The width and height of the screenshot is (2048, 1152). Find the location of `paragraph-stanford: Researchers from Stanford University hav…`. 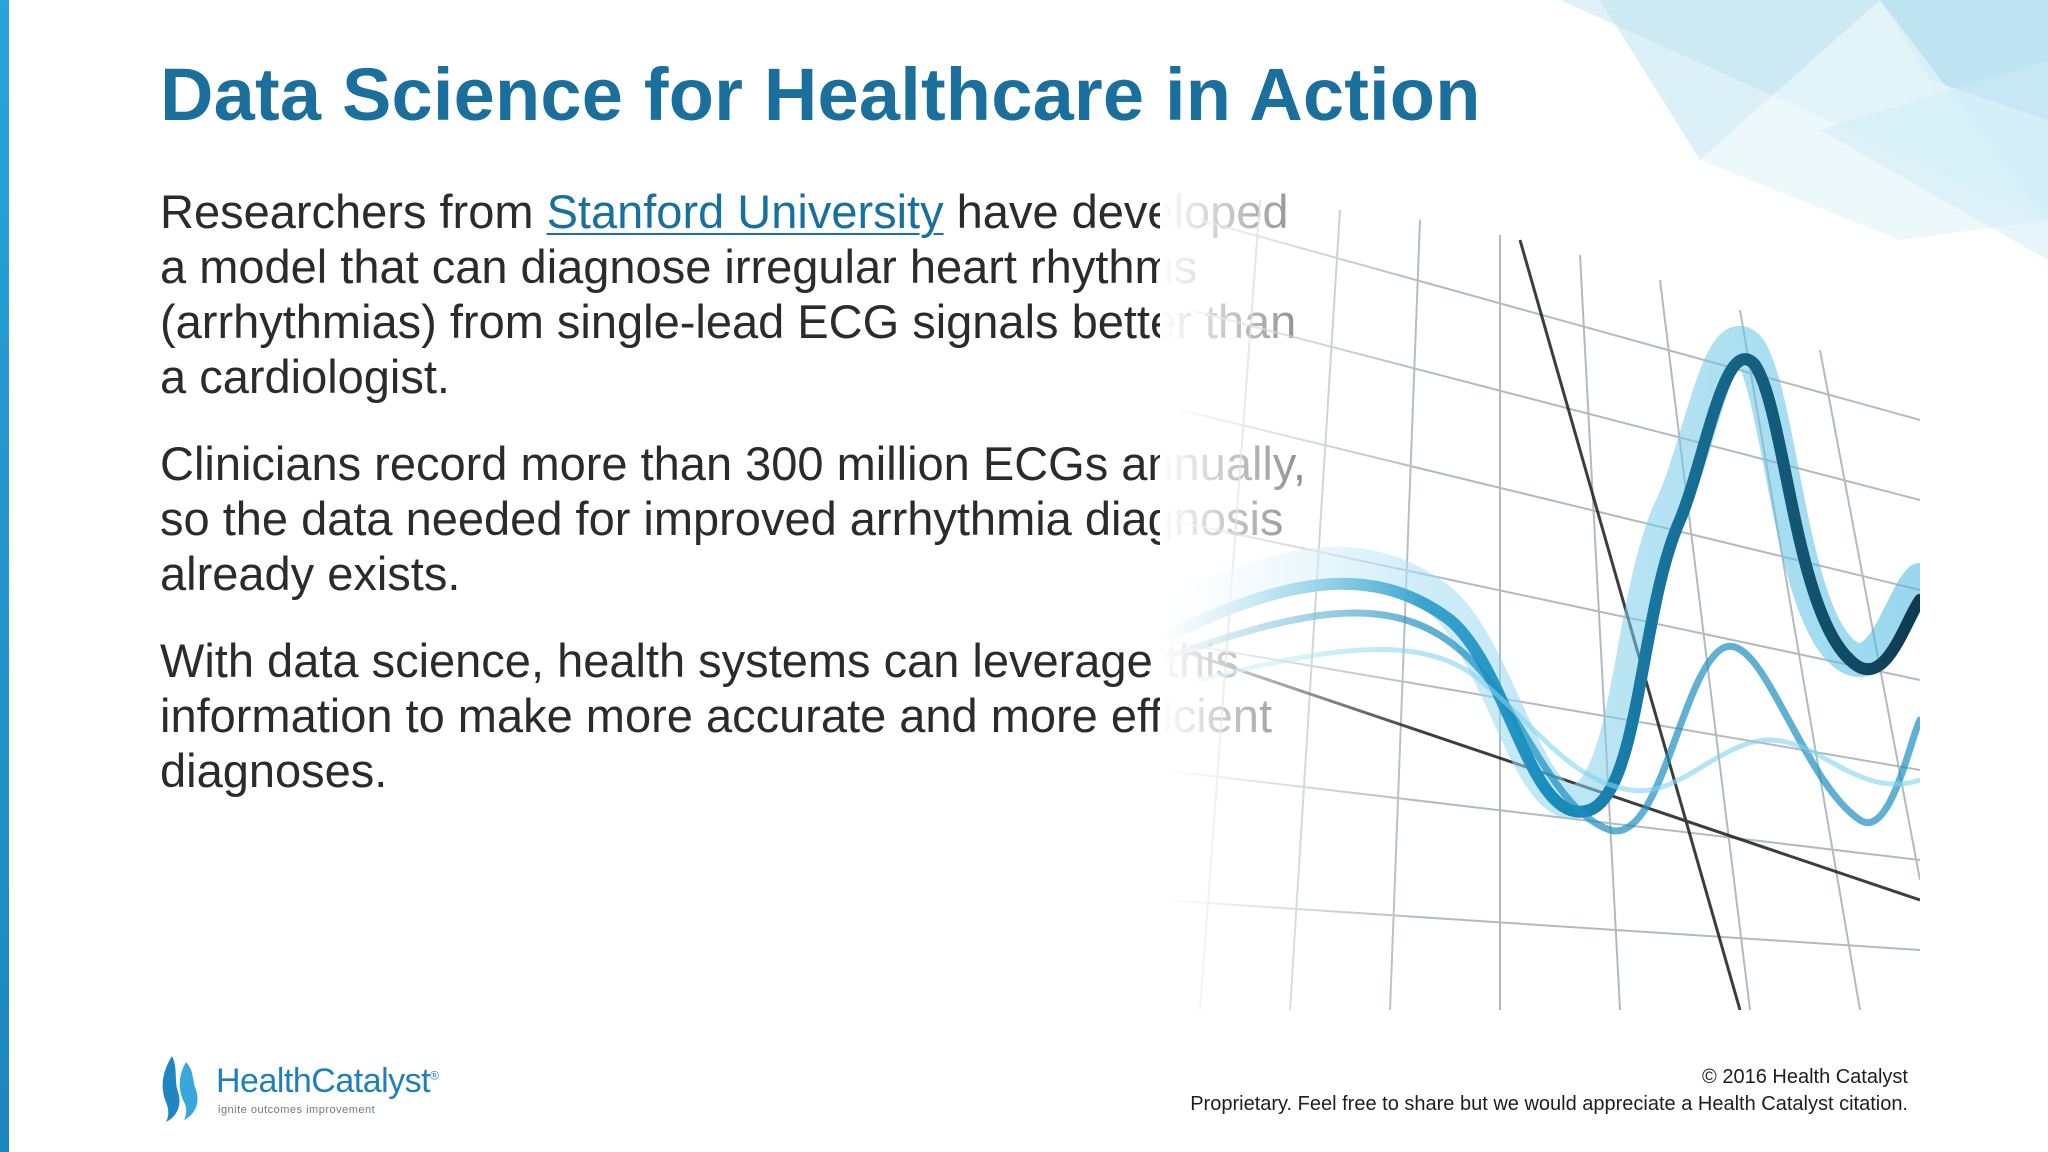

paragraph-stanford: Researchers from Stanford University hav… is located at coordinates (740, 294).